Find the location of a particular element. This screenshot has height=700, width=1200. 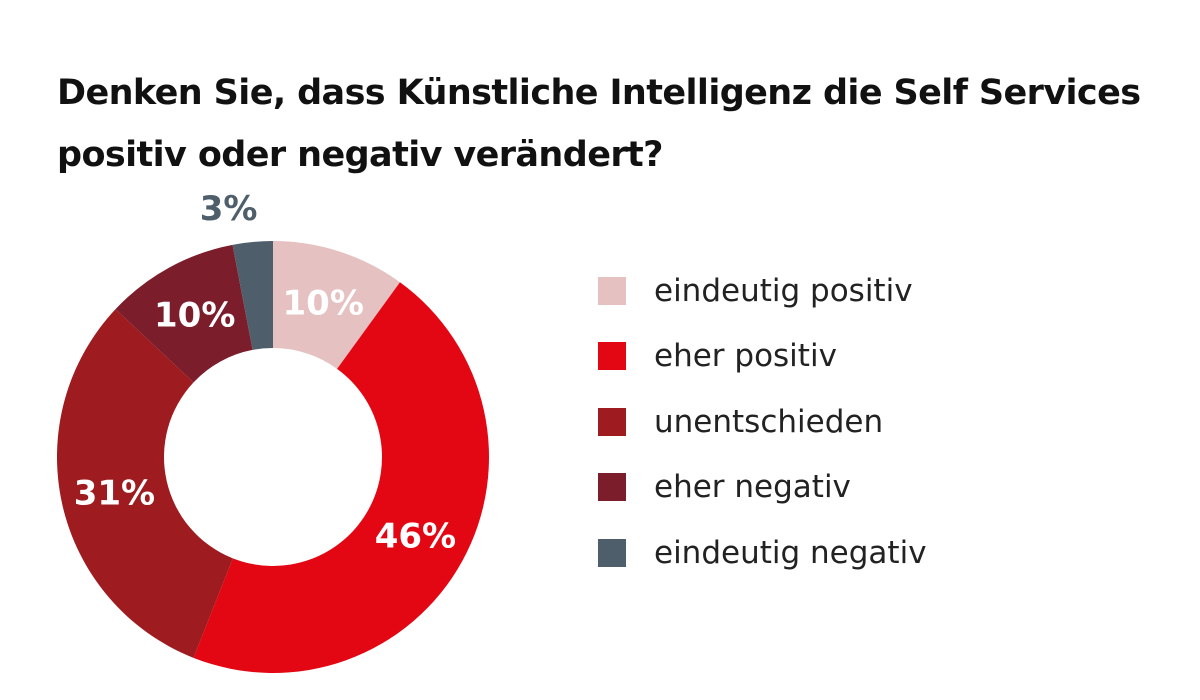

slice-unentschieden is located at coordinates (144, 483).